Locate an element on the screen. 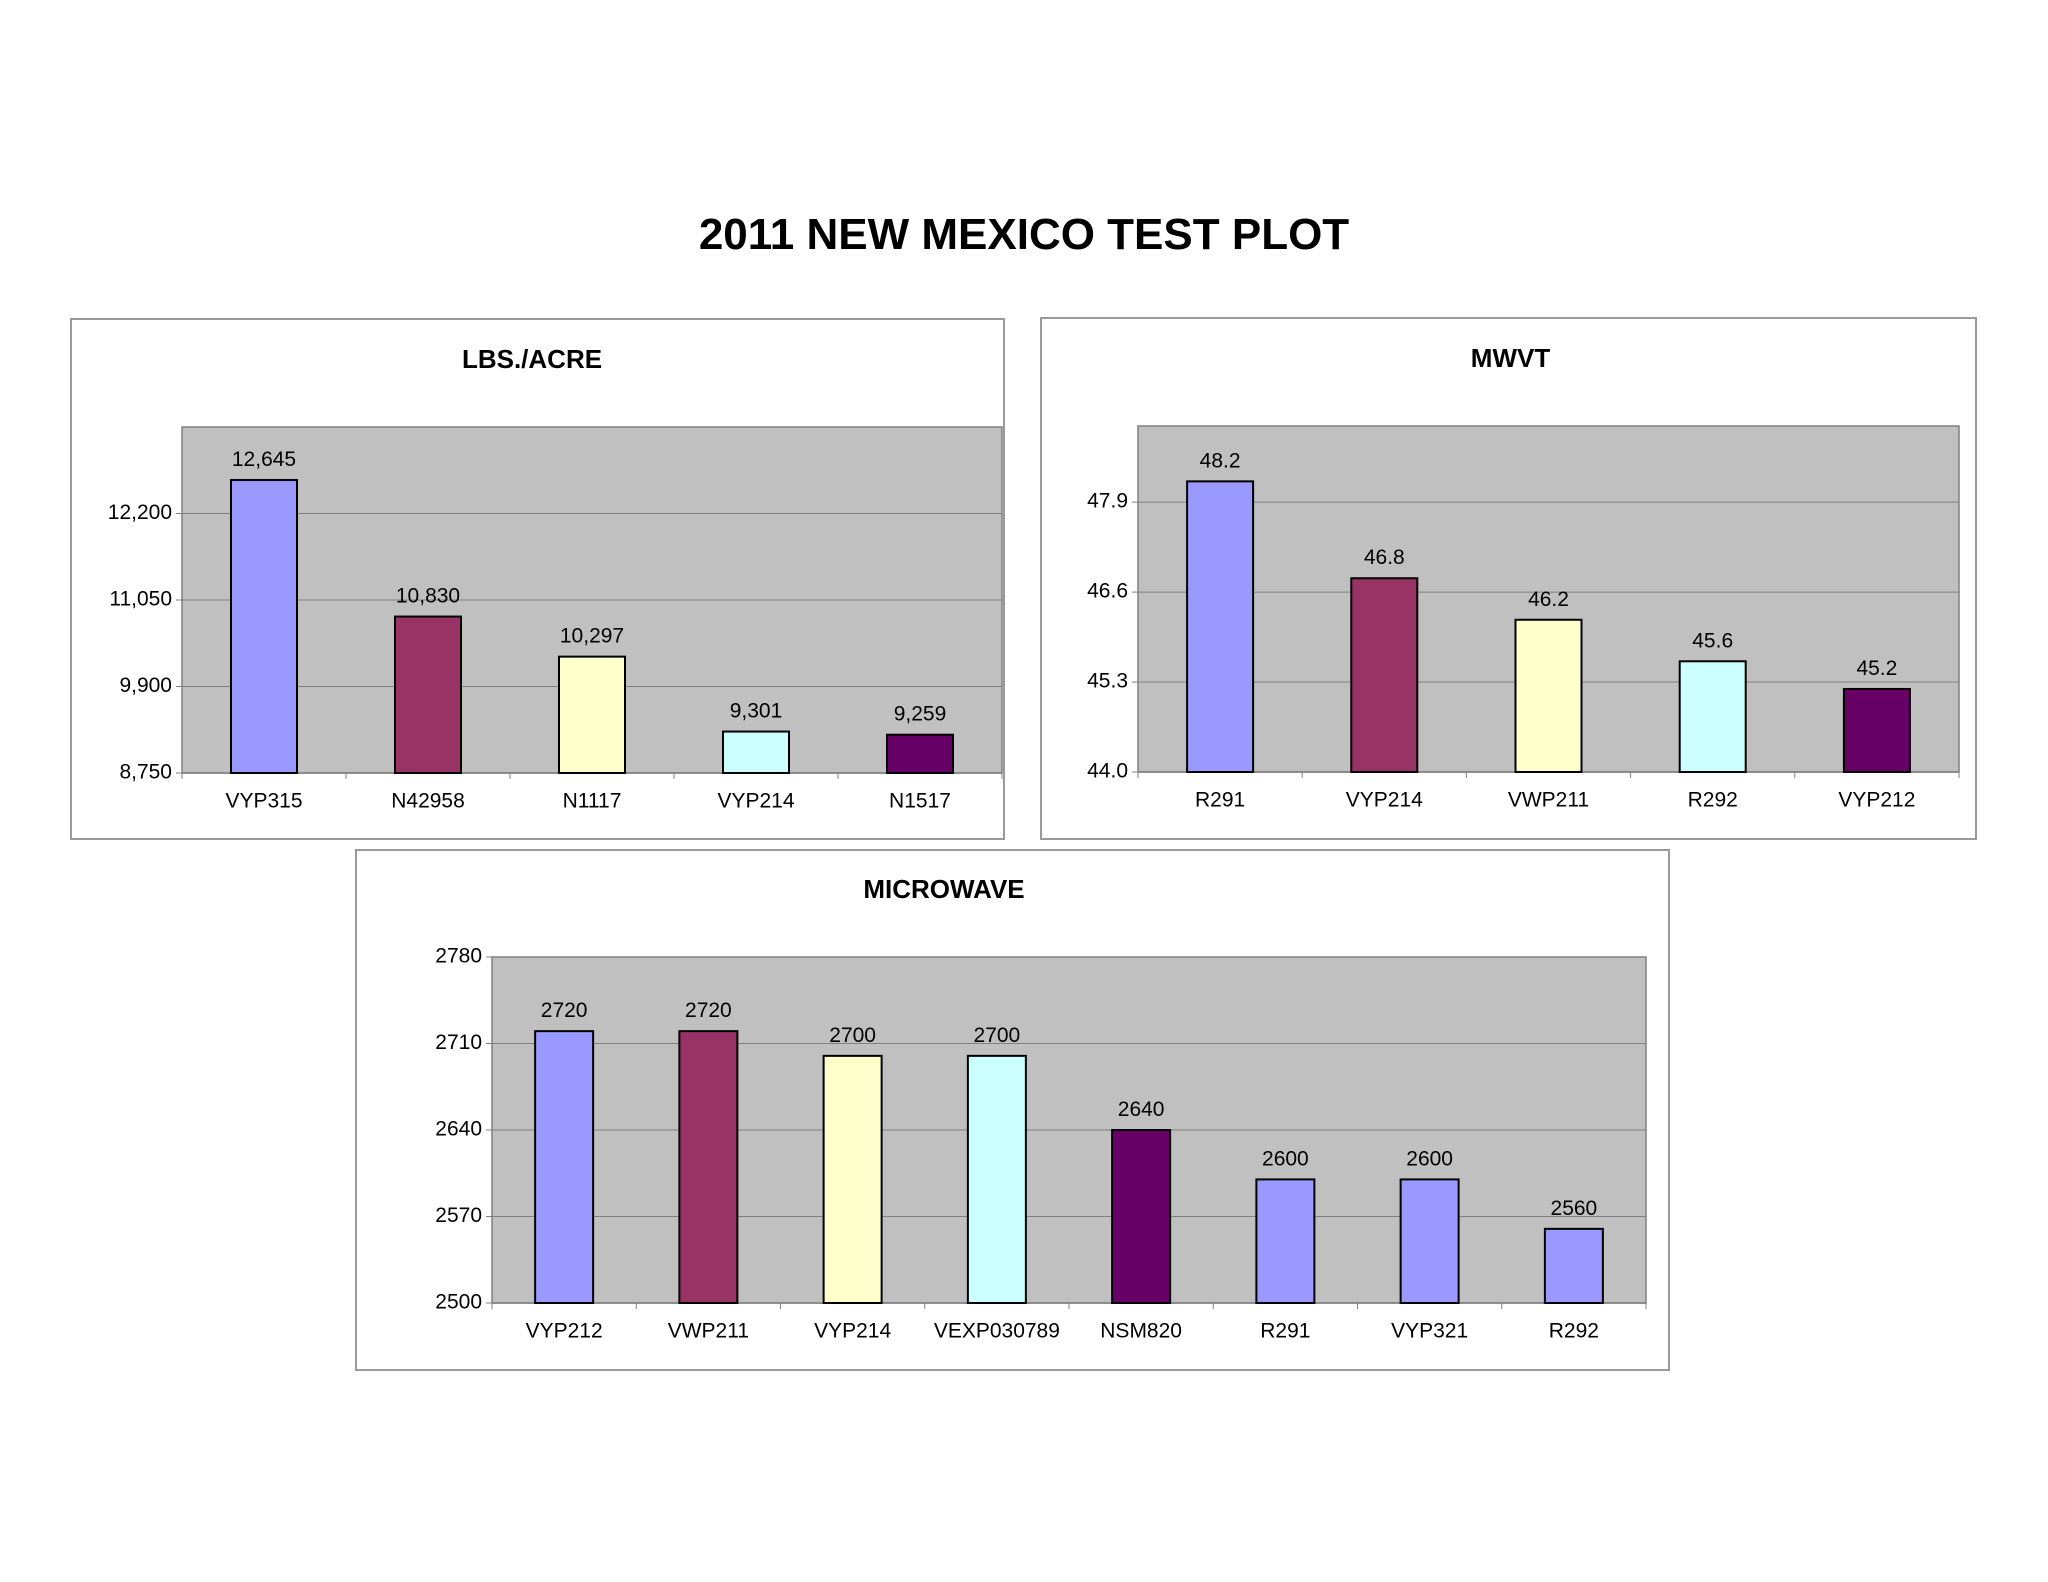  chart-mwvt-category-label: R292 is located at coordinates (1713, 800).